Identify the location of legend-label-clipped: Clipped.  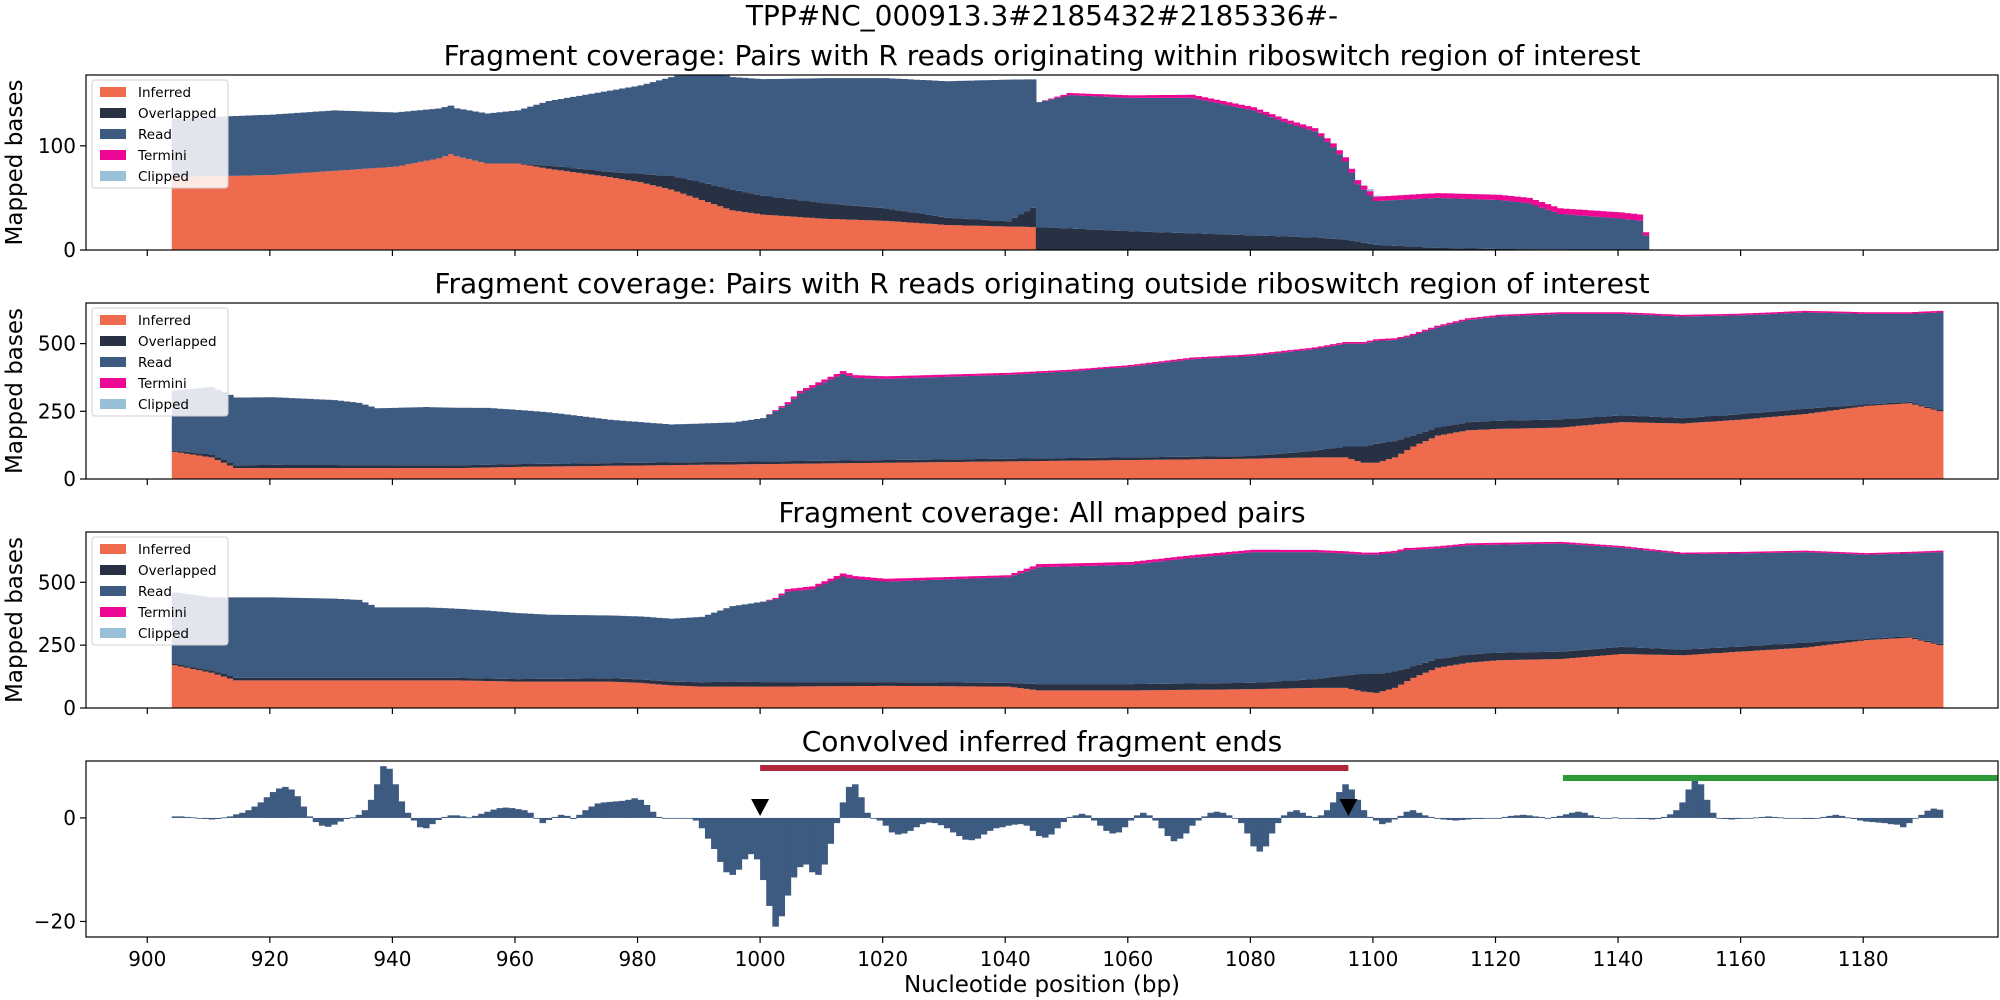
(163, 634).